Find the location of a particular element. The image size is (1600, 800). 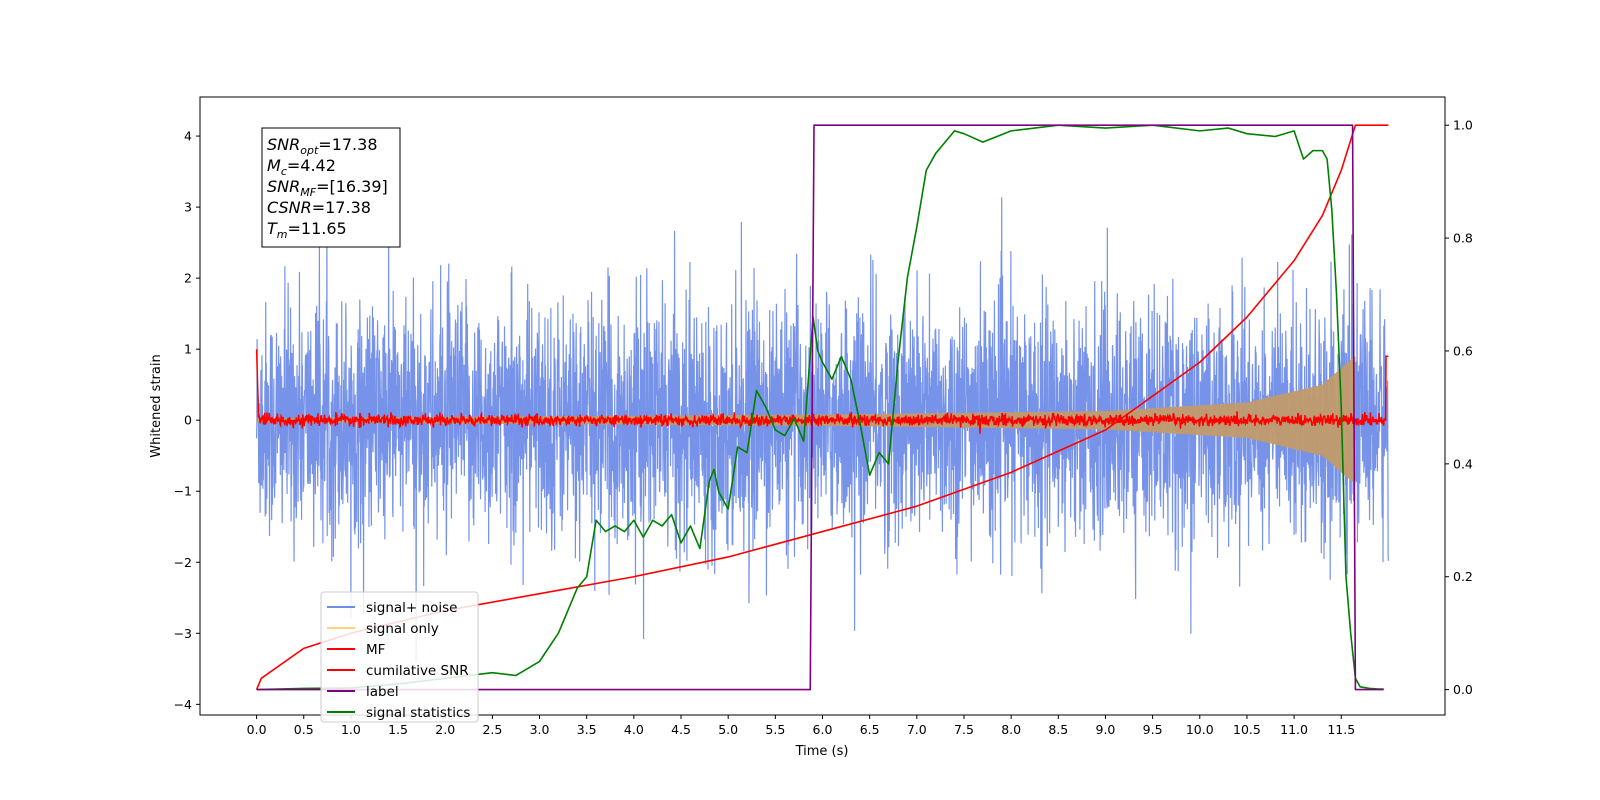

x-tick-label: 9.0 is located at coordinates (1106, 729).